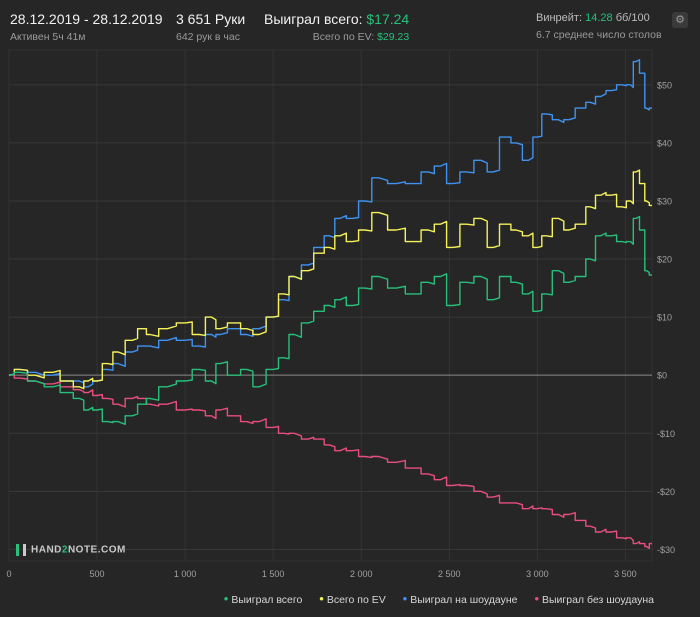 The image size is (700, 617). What do you see at coordinates (666, 434) in the screenshot?
I see `y-tick-label: -$10` at bounding box center [666, 434].